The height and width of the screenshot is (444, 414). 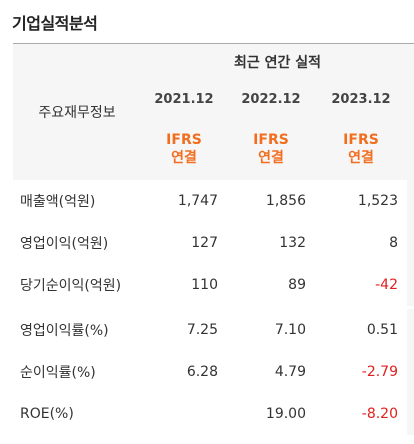 I want to click on value-cell: 132, so click(x=292, y=243).